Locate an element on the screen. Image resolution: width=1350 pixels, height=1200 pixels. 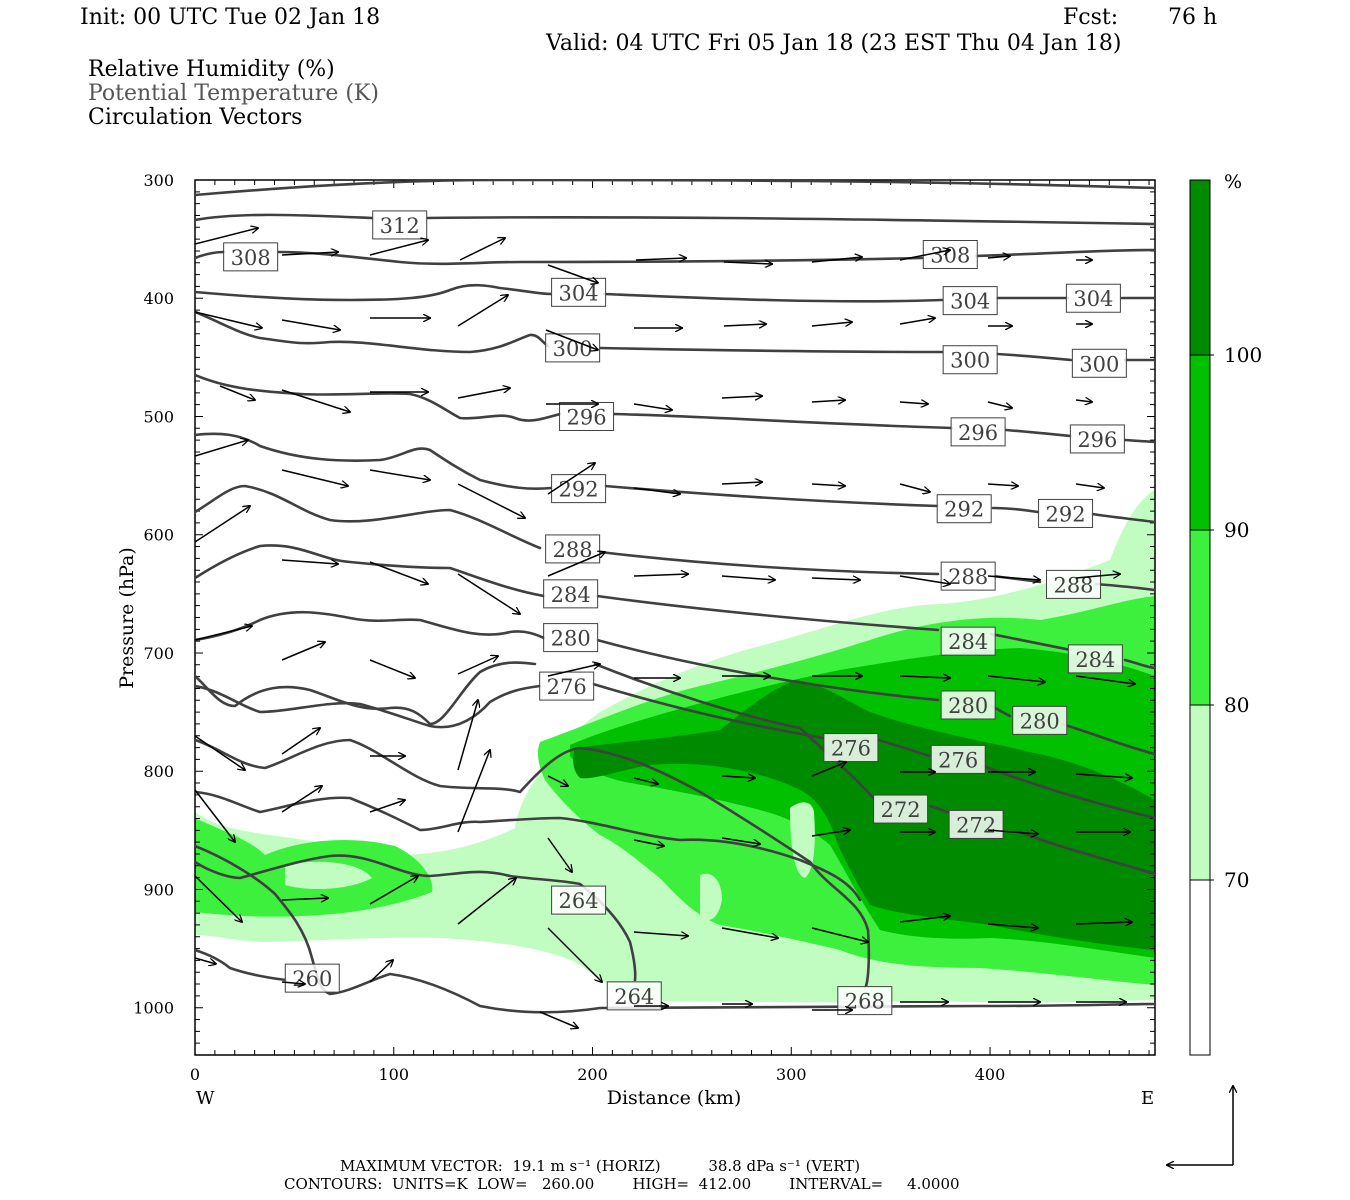
x-tick-label: 300 is located at coordinates (791, 1074).